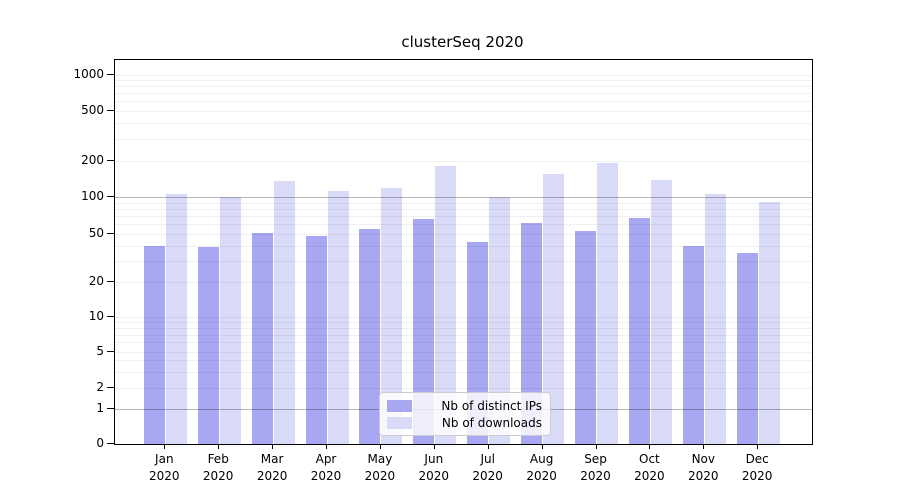 The width and height of the screenshot is (900, 500). Describe the element at coordinates (747, 348) in the screenshot. I see `bar-distinct-ips-dec` at that location.